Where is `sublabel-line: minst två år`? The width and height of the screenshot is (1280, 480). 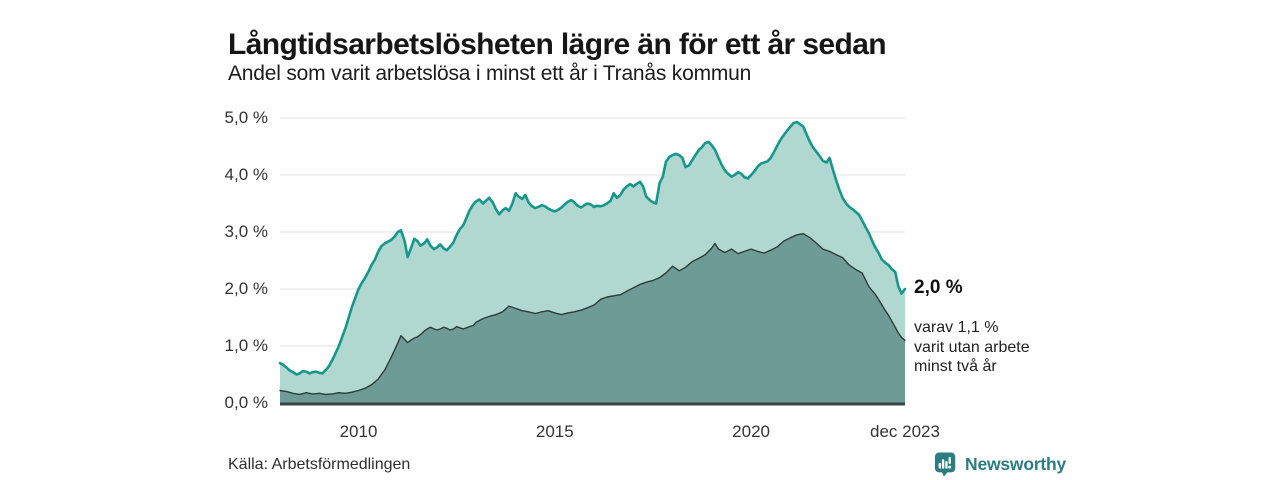 sublabel-line: minst två år is located at coordinates (955, 366).